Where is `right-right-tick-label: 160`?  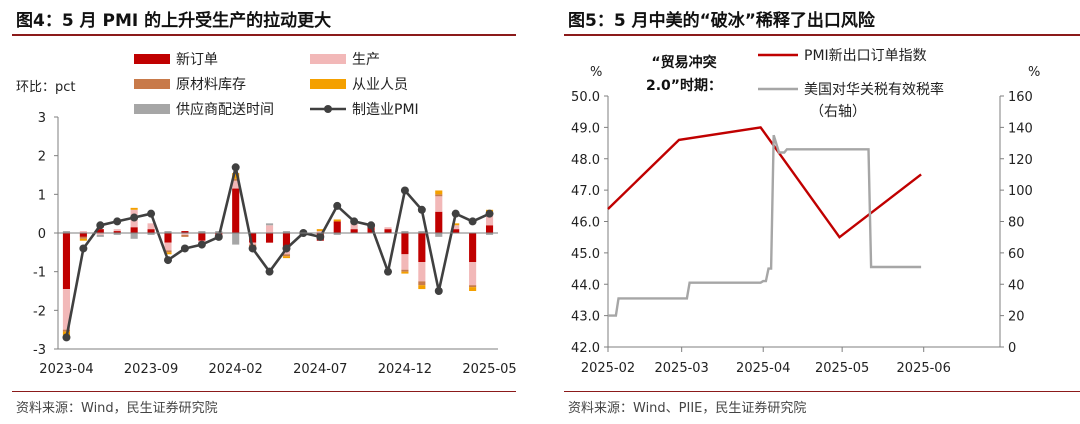 right-right-tick-label: 160 is located at coordinates (1020, 97).